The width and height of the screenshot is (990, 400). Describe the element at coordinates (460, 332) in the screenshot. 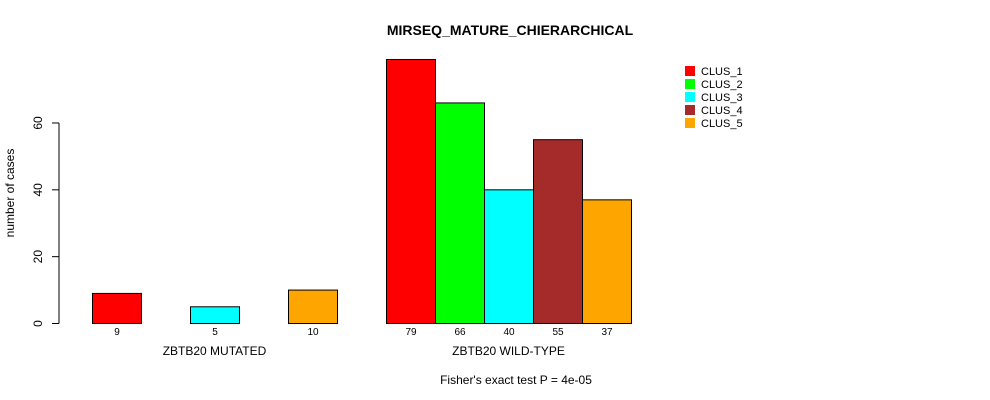

I see `bar-count-label: 66` at that location.